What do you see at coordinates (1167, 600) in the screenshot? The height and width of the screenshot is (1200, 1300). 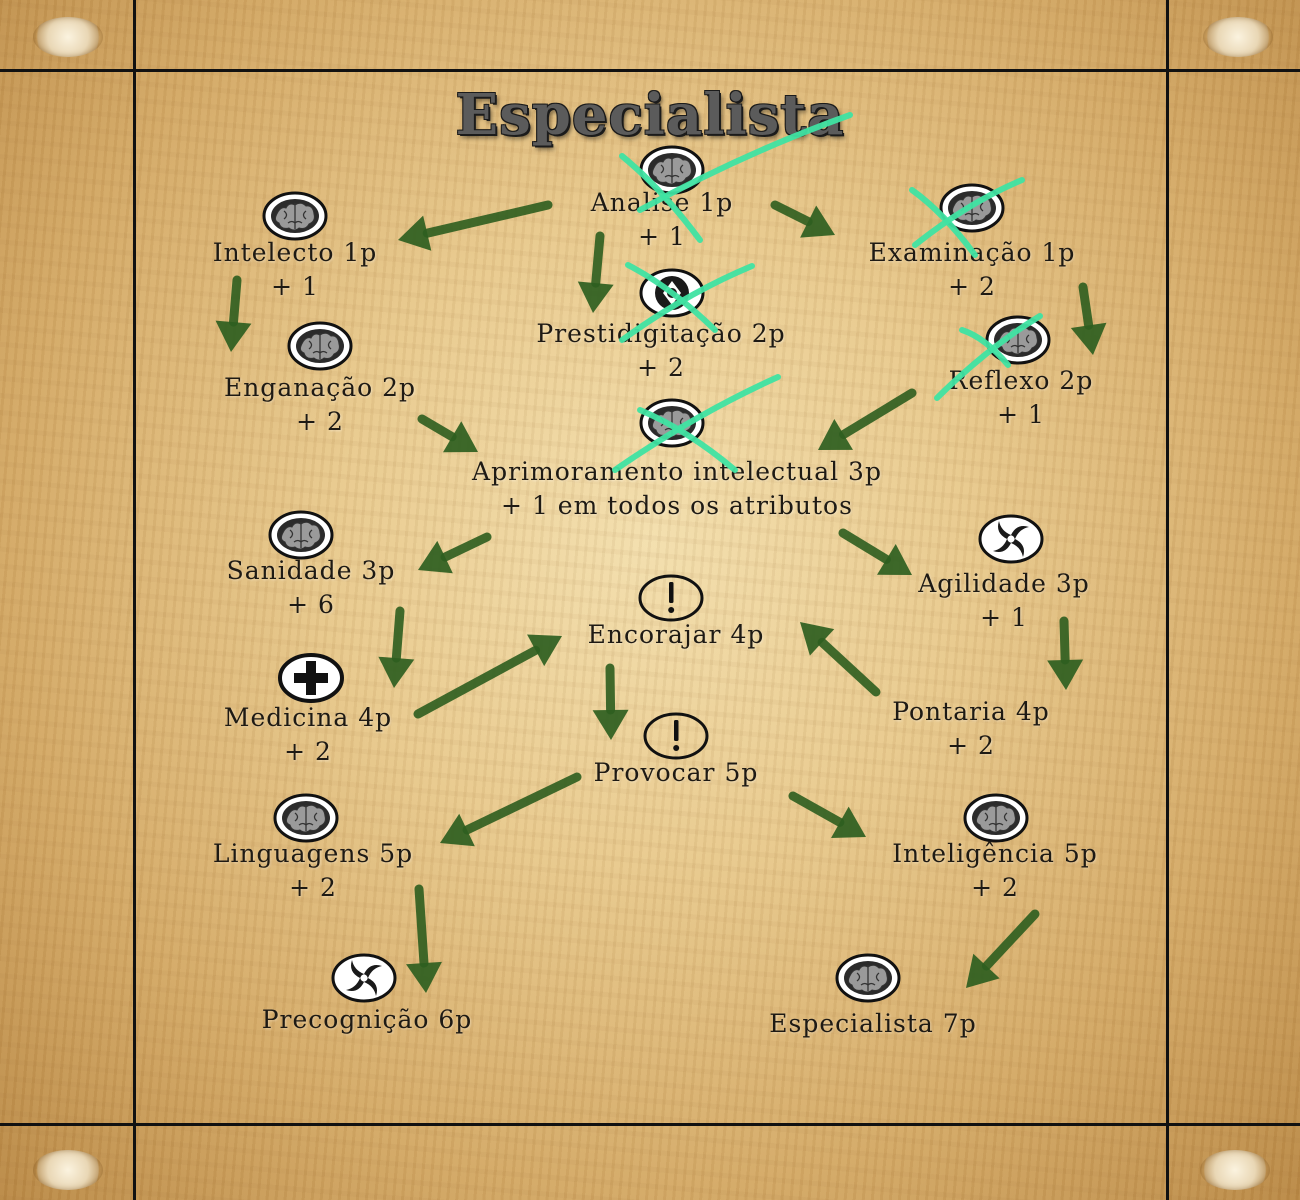 I see `frame-line-right` at bounding box center [1167, 600].